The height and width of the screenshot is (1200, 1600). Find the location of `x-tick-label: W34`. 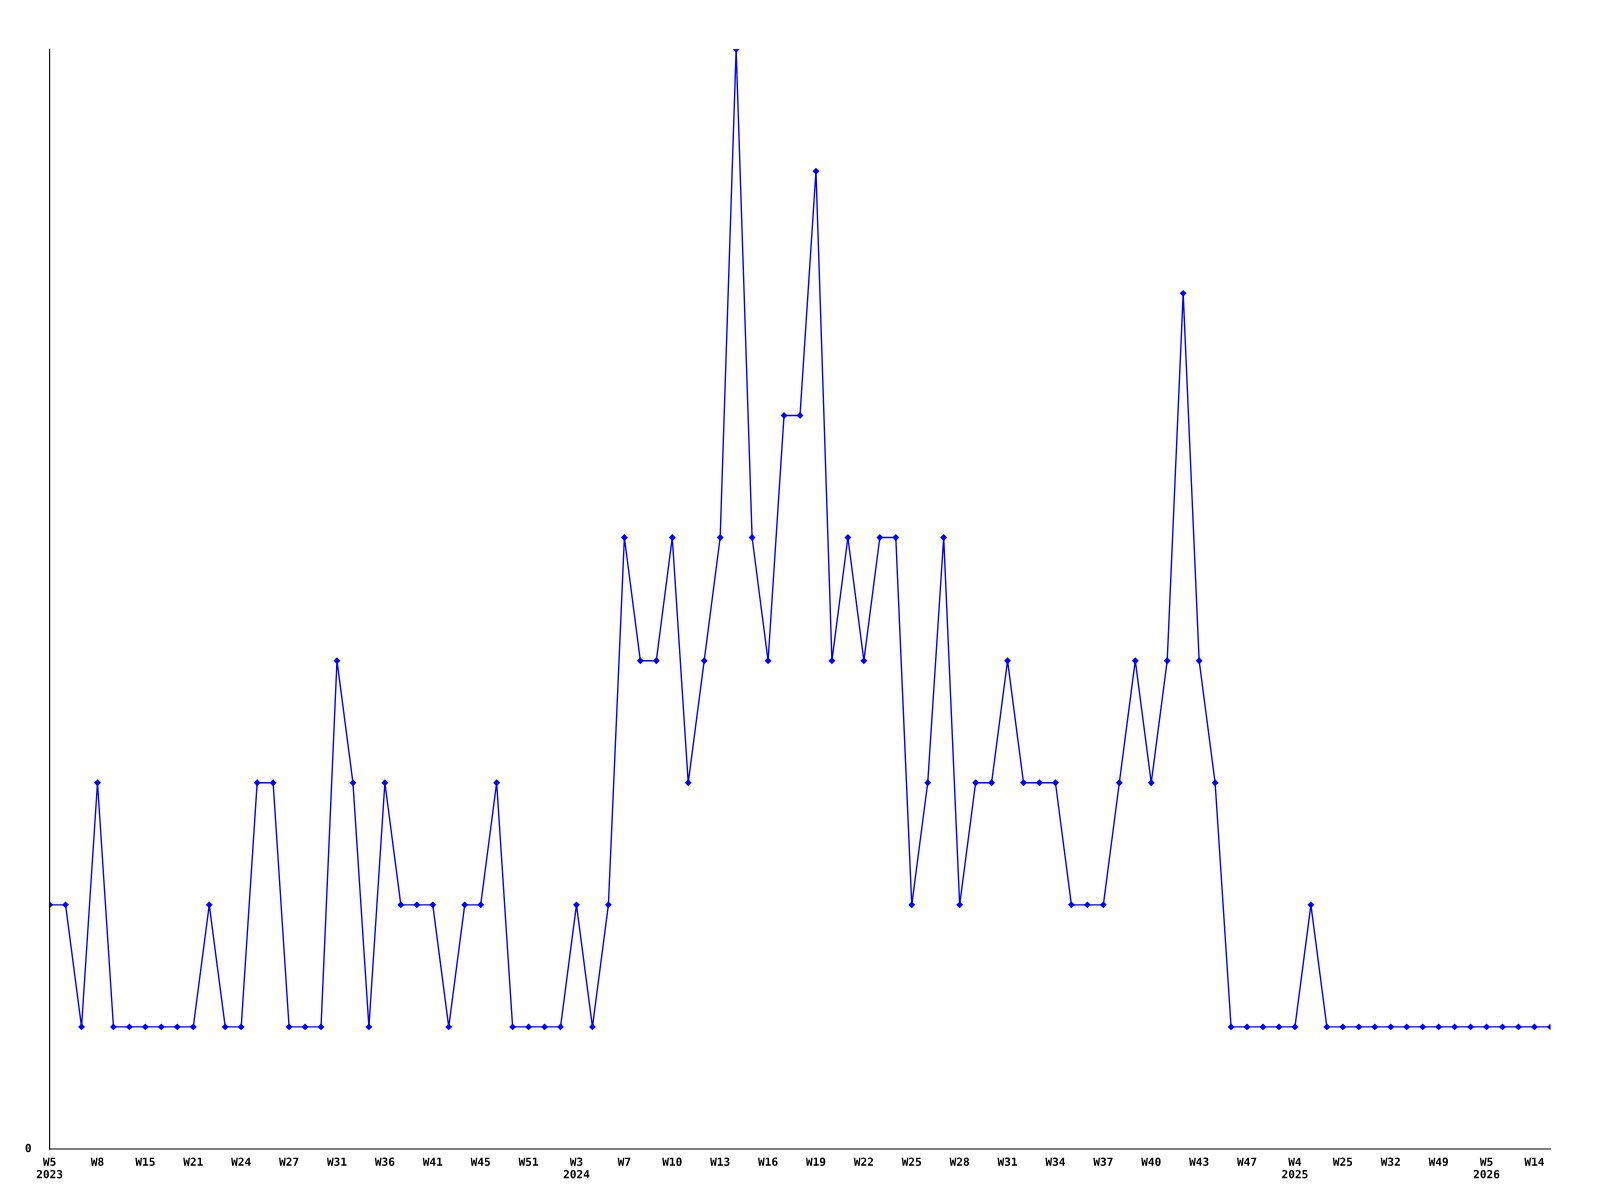

x-tick-label: W34 is located at coordinates (1055, 1161).